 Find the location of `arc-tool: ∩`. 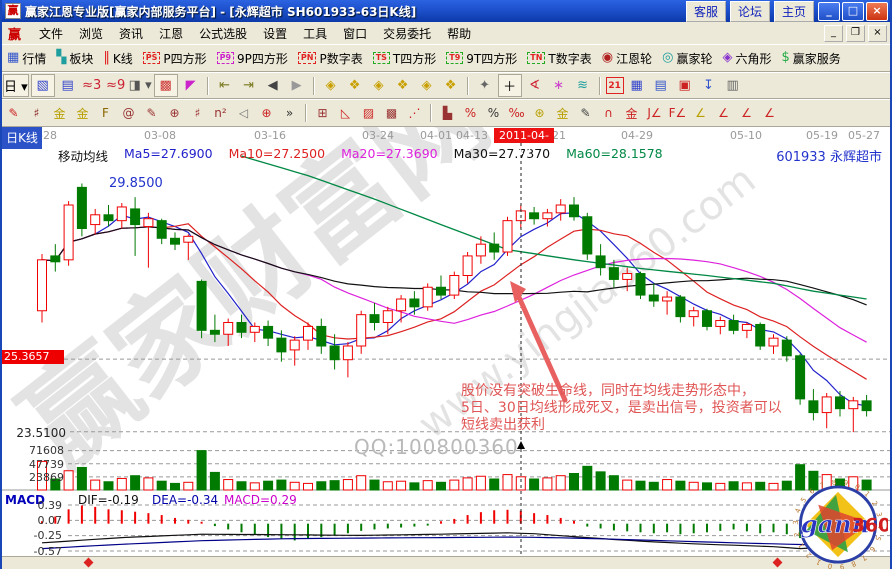

arc-tool: ∩ is located at coordinates (608, 113).